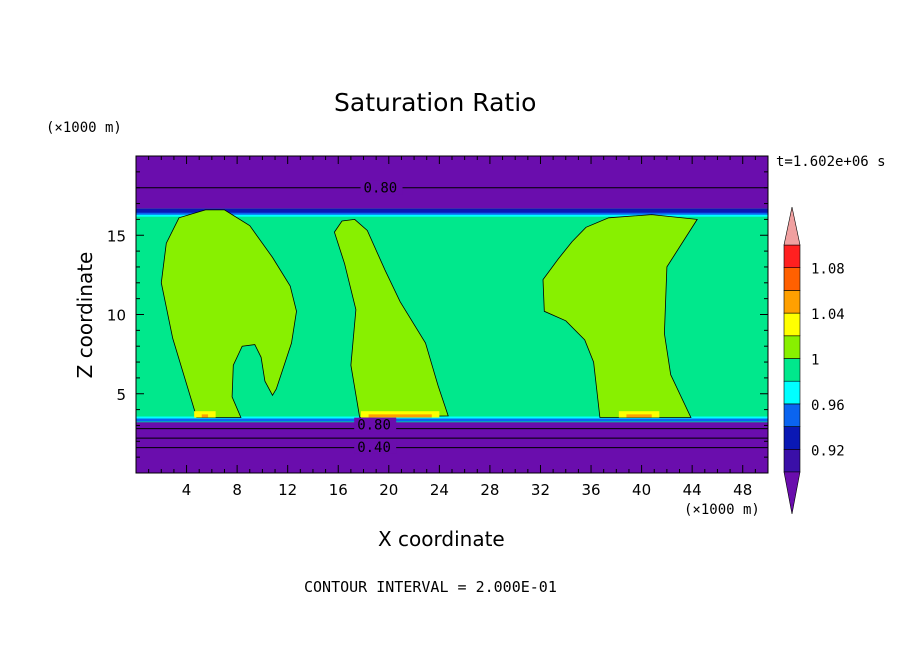 This screenshot has width=904, height=654. What do you see at coordinates (742, 490) in the screenshot?
I see `x-tick-label: 48` at bounding box center [742, 490].